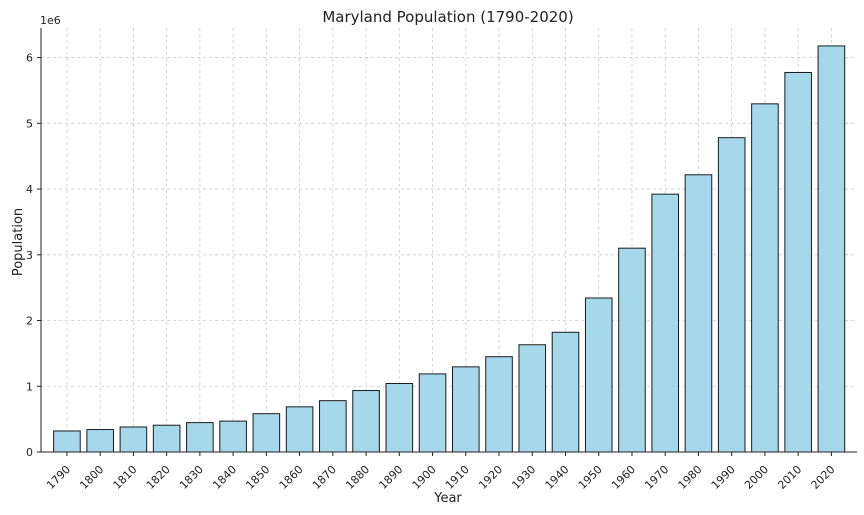 Image resolution: width=864 pixels, height=515 pixels. What do you see at coordinates (158, 477) in the screenshot?
I see `x-tick-label: 1820` at bounding box center [158, 477].